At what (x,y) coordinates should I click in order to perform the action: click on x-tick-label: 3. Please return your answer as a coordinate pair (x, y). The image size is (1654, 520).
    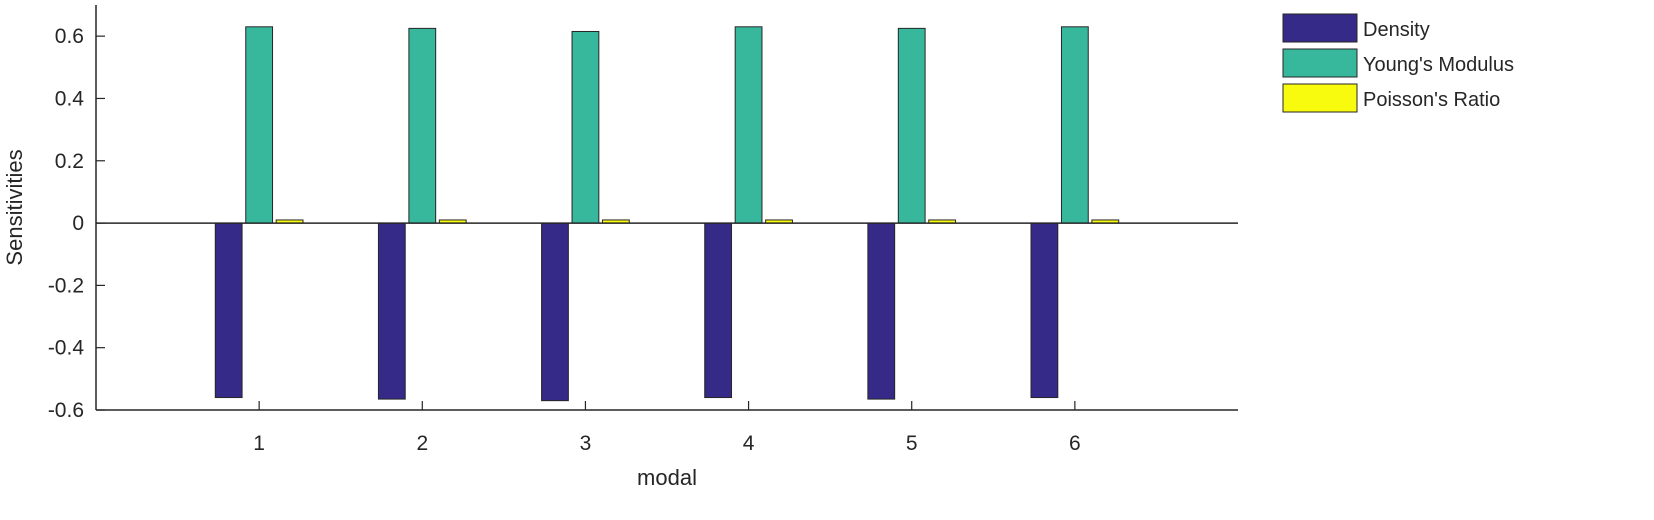
    Looking at the image, I should click on (586, 443).